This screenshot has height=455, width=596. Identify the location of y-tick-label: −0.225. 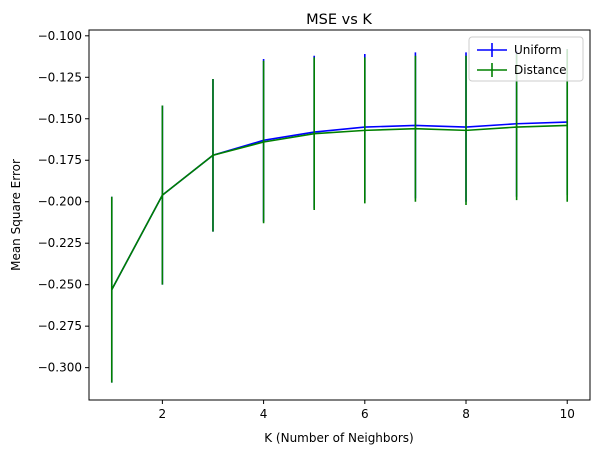
(60, 243).